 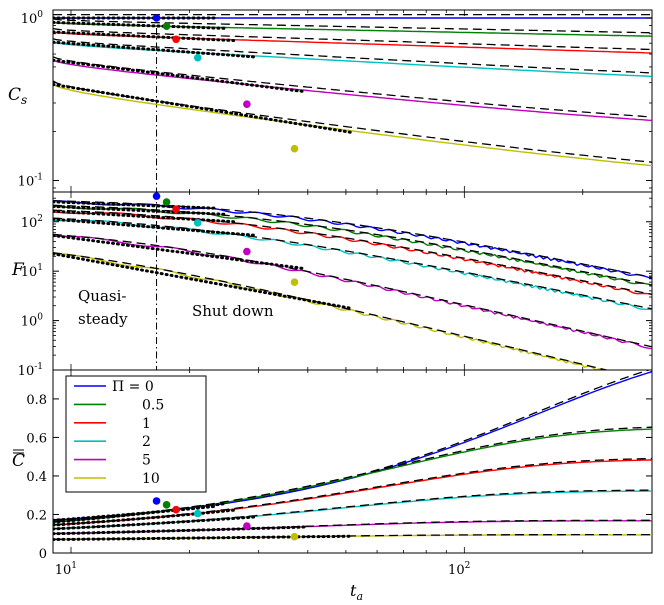 I want to click on legend: Π = 0 0.5 1 2 5 10, so click(x=136, y=434).